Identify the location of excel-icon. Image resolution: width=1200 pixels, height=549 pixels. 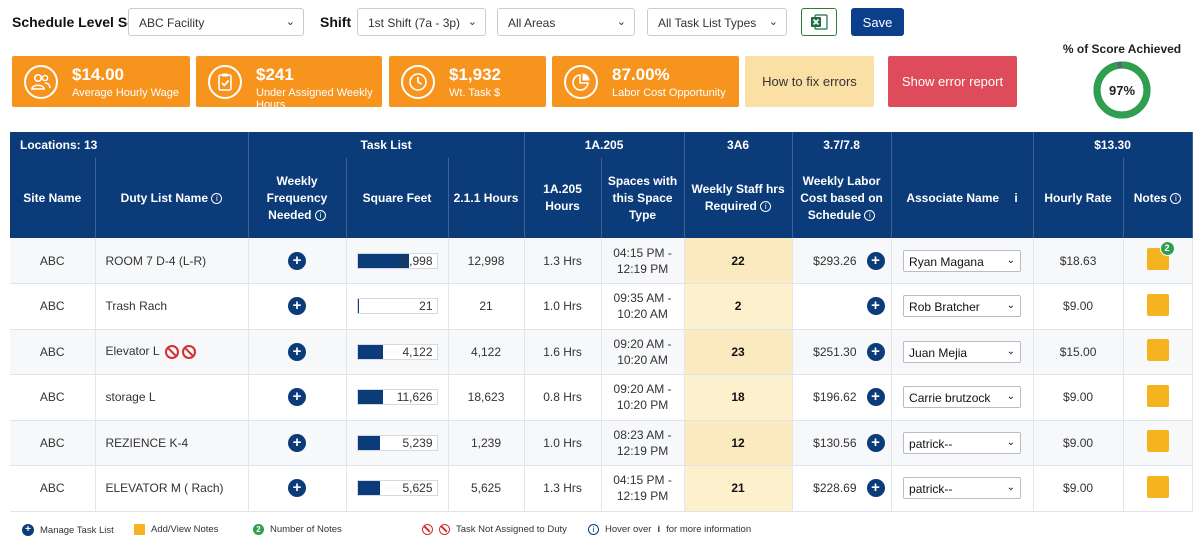
(819, 22).